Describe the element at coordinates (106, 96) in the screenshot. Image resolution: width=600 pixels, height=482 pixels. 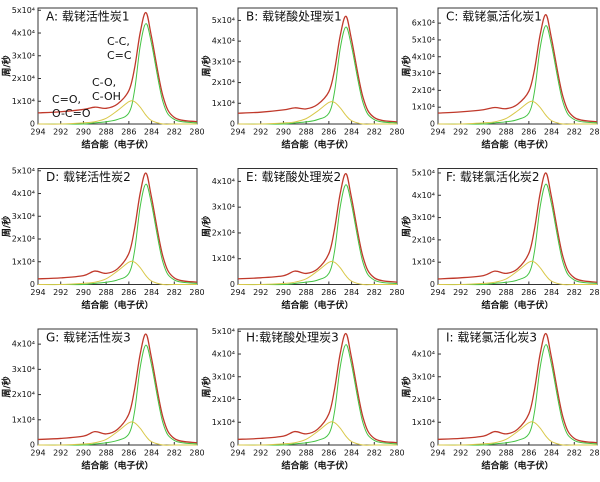
I see `annotation: C-OH` at that location.